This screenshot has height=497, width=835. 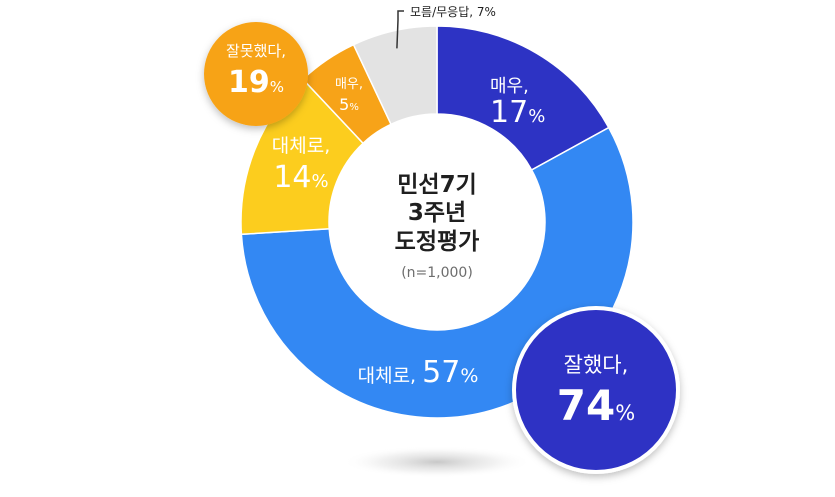 I want to click on label-fairly-bad-name: 대체로,, so click(x=301, y=146).